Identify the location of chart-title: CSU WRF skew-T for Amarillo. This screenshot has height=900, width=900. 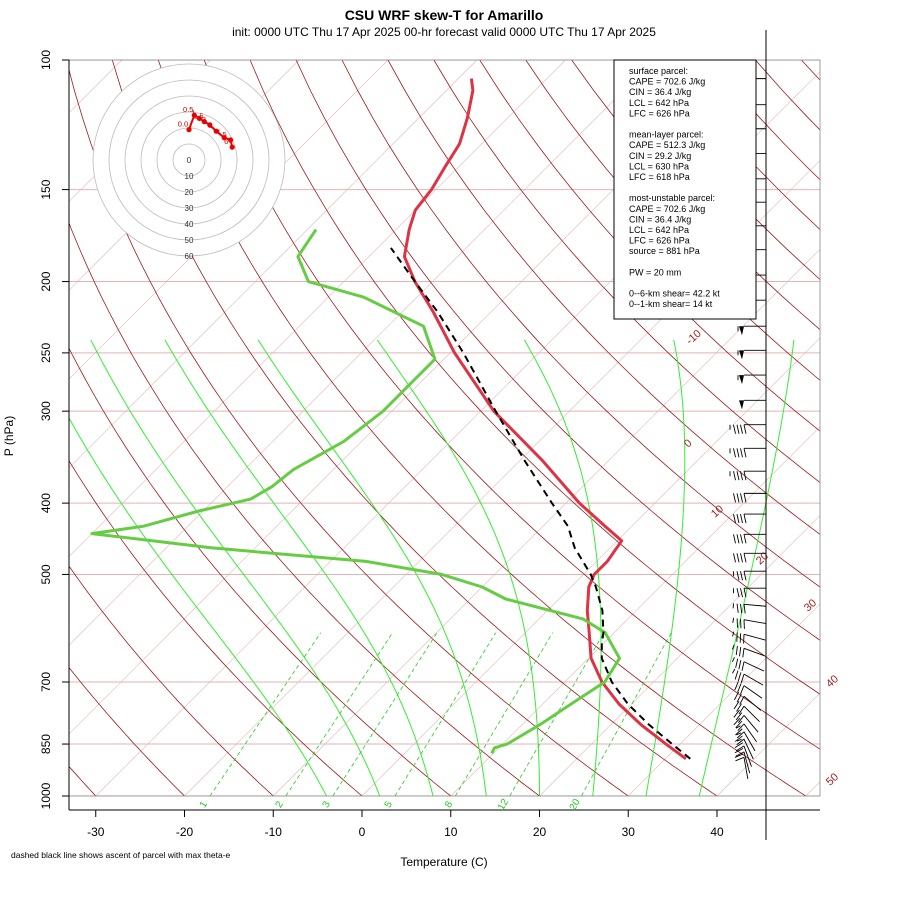
(444, 15).